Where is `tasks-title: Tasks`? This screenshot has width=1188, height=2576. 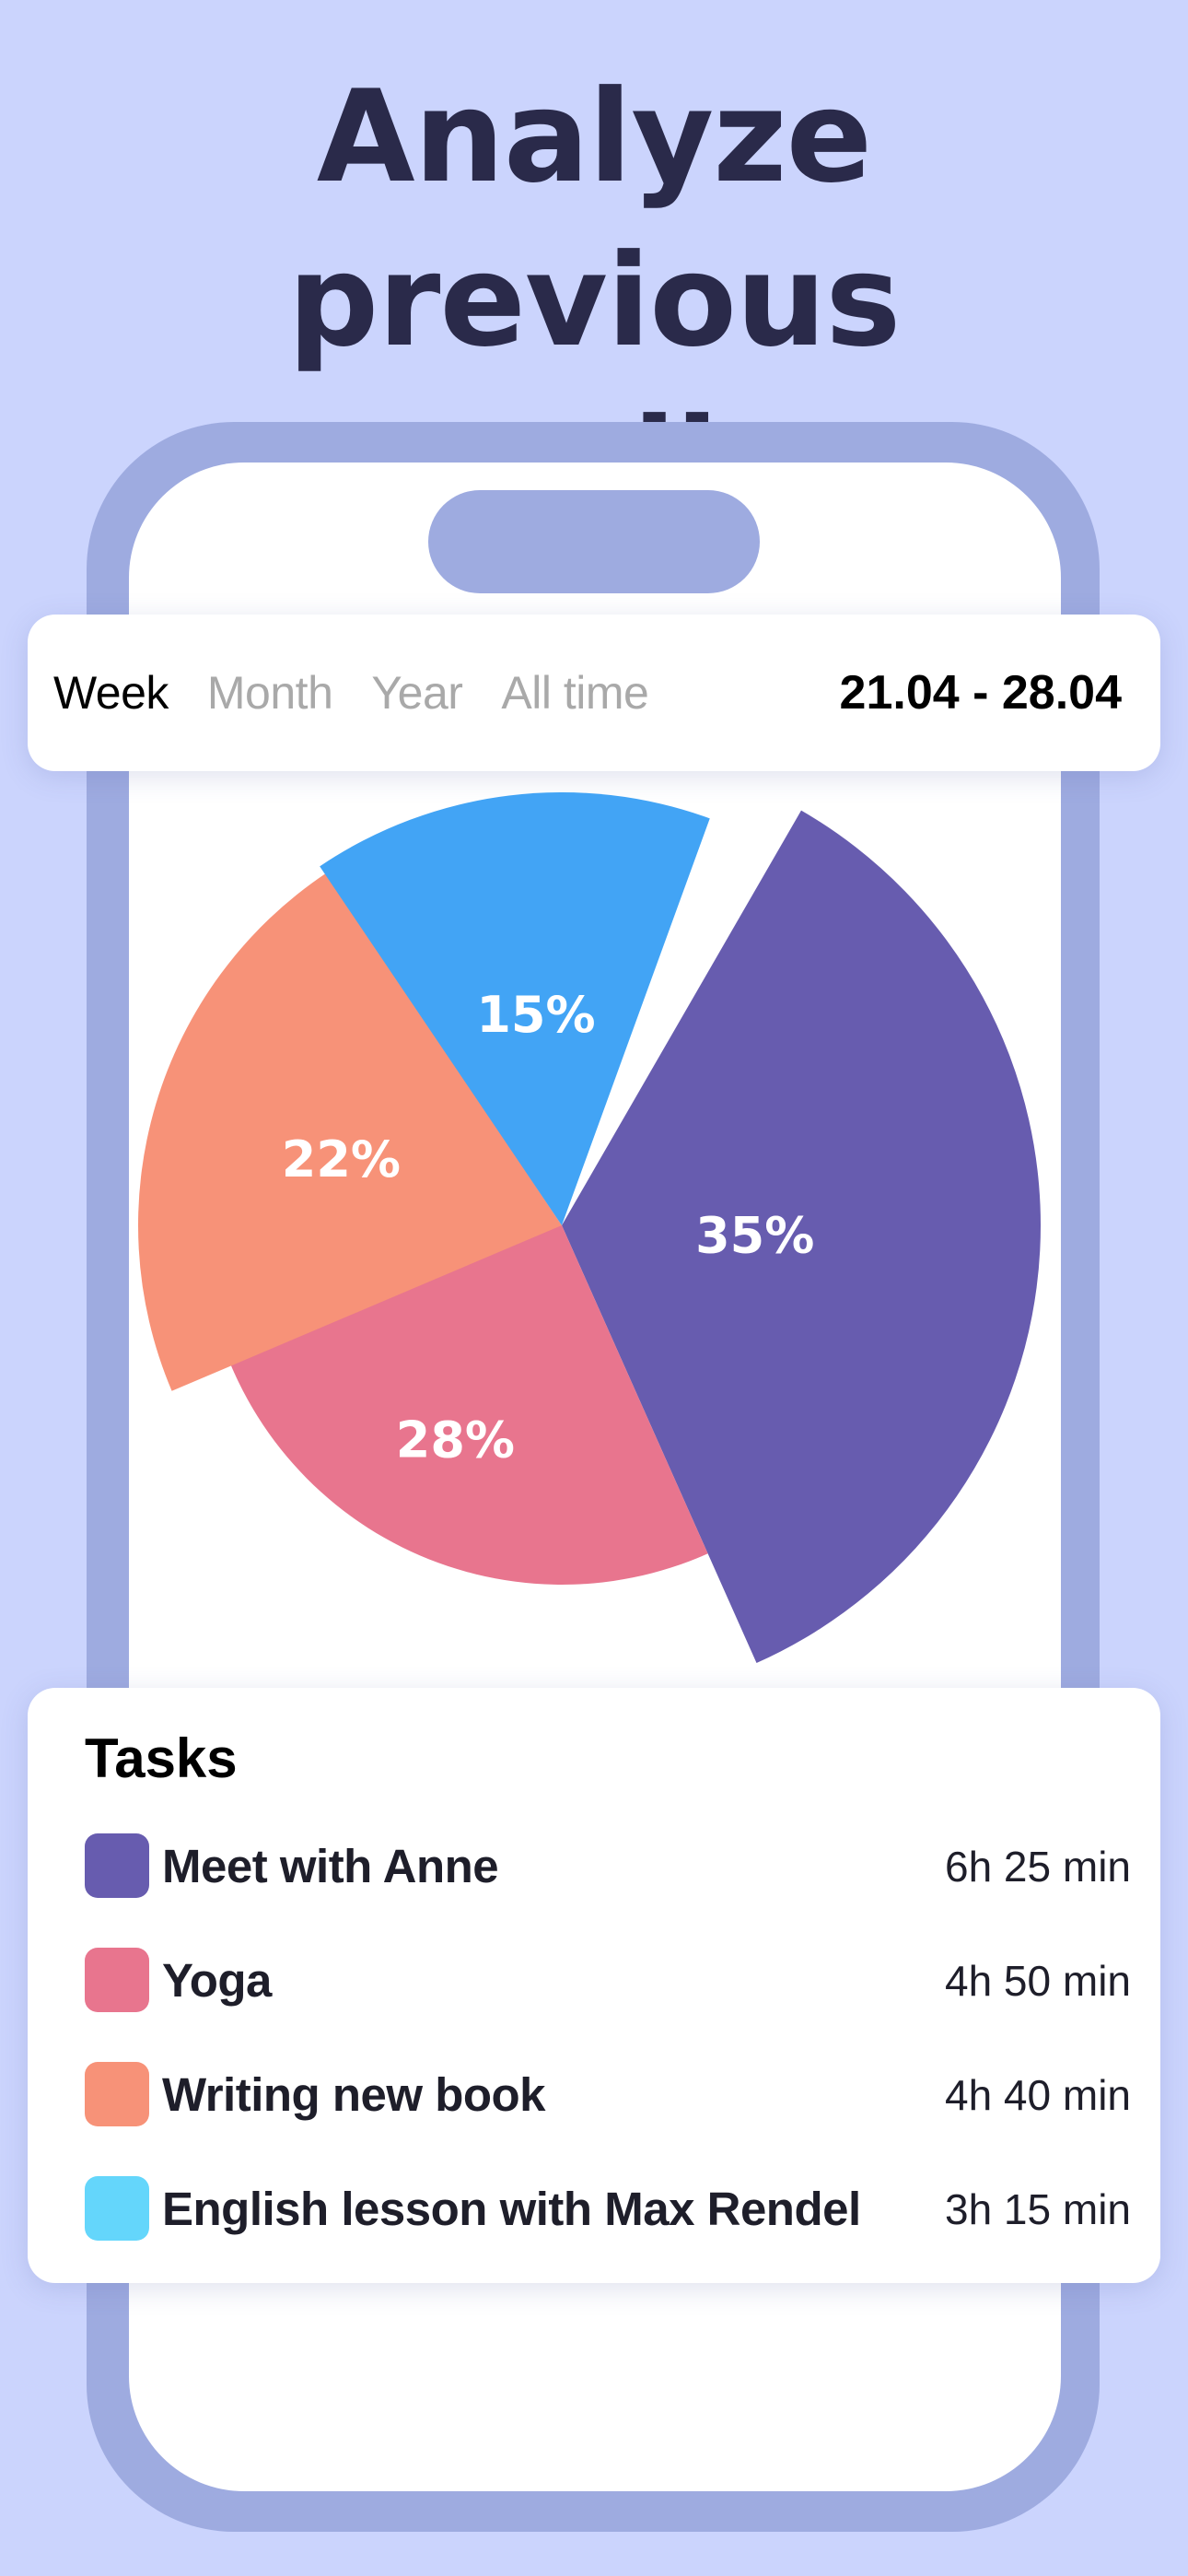
tasks-title: Tasks is located at coordinates (161, 1758).